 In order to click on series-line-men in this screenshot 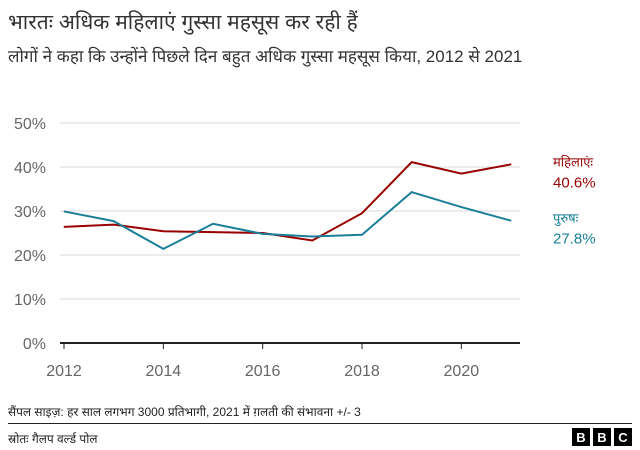, I will do `click(287, 220)`.